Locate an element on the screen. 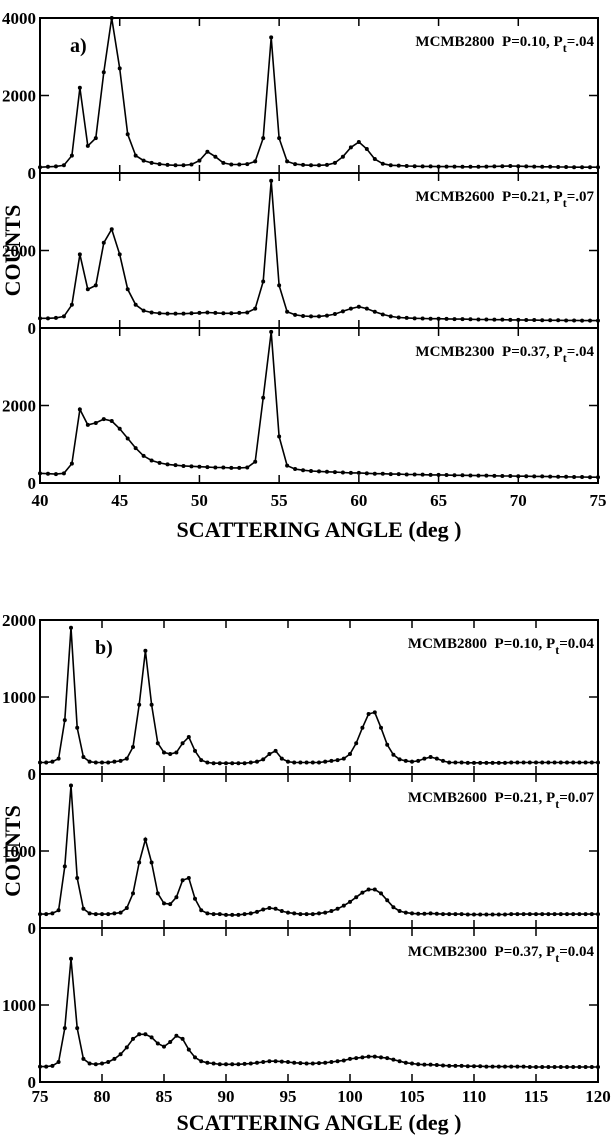 The image size is (613, 1144). sample-label-end: =0.04 is located at coordinates (576, 952).